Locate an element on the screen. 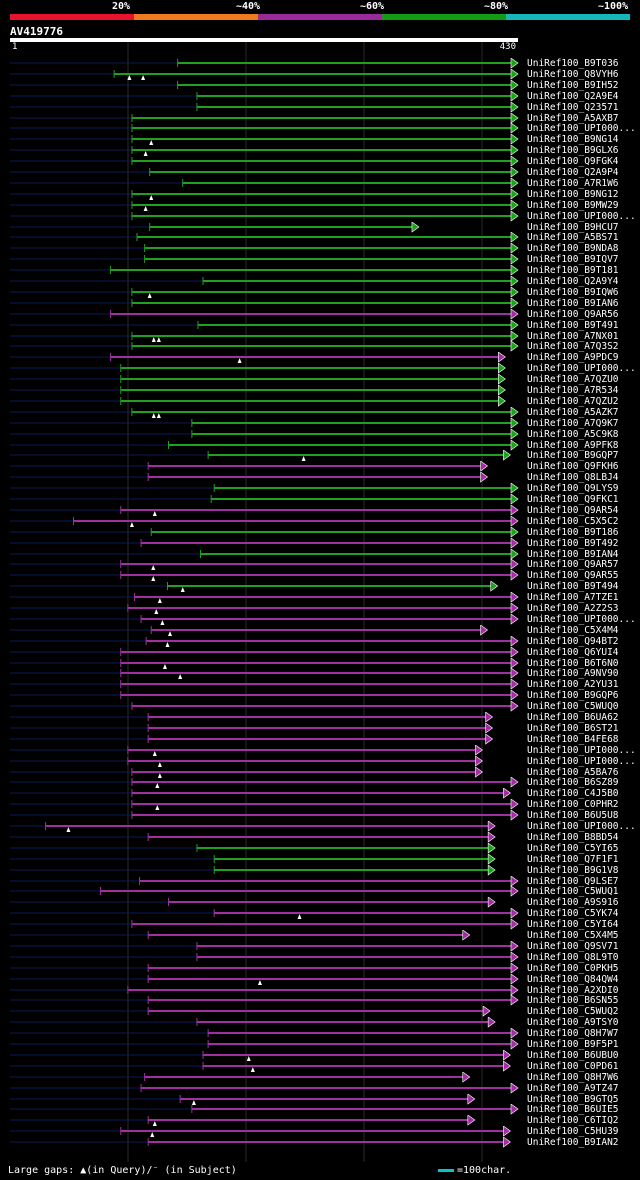 This screenshot has width=640, height=1180. hit-row: UniRef100_Q8H7W7 is located at coordinates (320, 1033).